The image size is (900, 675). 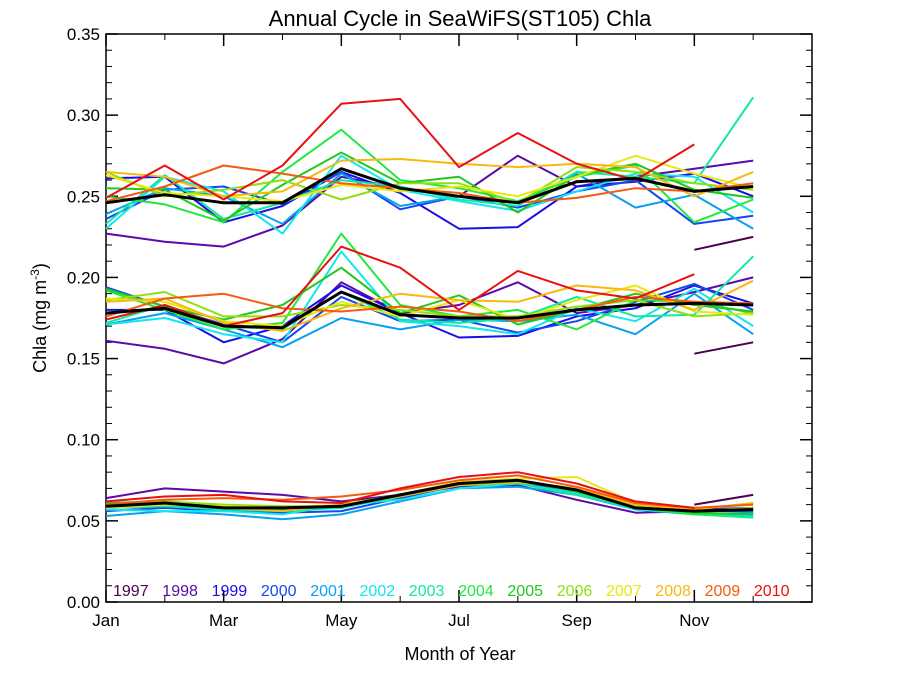 What do you see at coordinates (83, 602) in the screenshot?
I see `y-tick-label: 0.00` at bounding box center [83, 602].